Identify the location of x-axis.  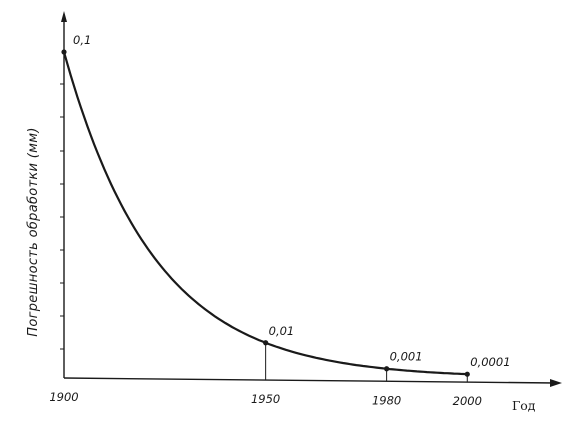
(310, 380).